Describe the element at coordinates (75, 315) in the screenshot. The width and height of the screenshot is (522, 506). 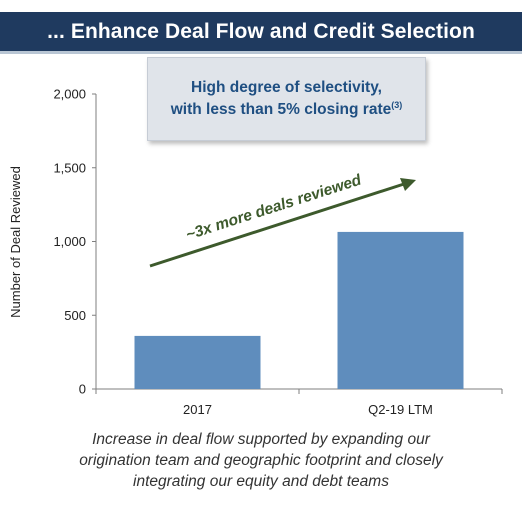
I see `y-tick-label: 500` at that location.